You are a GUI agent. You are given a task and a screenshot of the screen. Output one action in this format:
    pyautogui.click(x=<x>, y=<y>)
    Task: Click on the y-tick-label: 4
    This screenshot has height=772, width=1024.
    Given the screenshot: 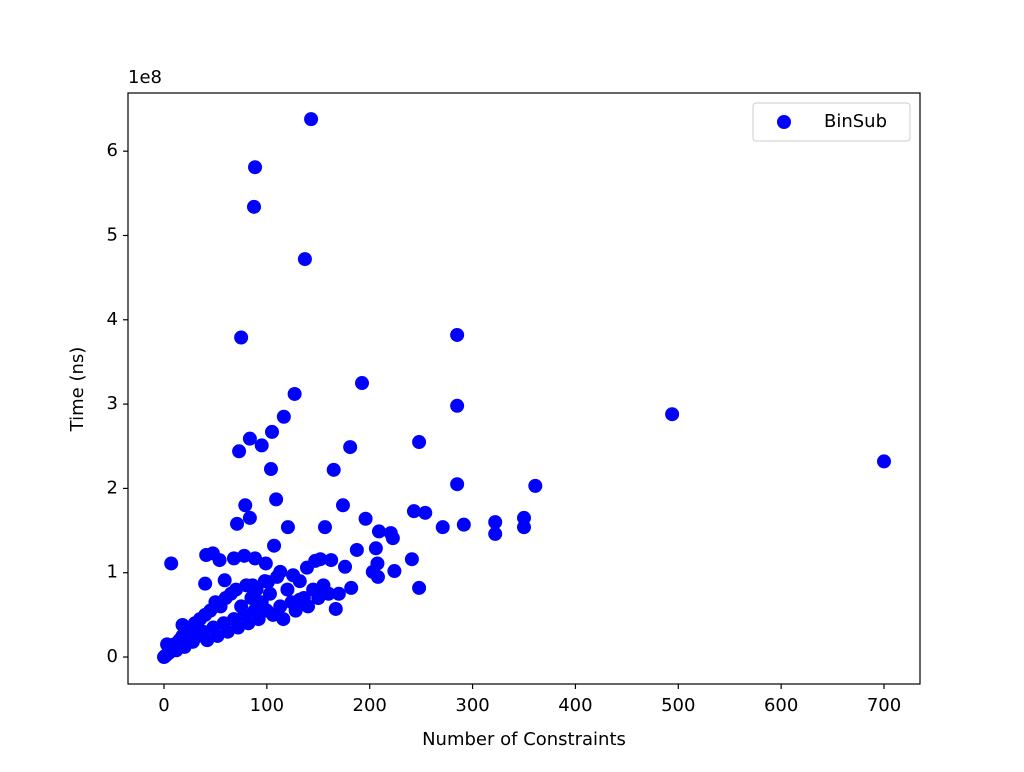 What is the action you would take?
    pyautogui.click(x=112, y=319)
    